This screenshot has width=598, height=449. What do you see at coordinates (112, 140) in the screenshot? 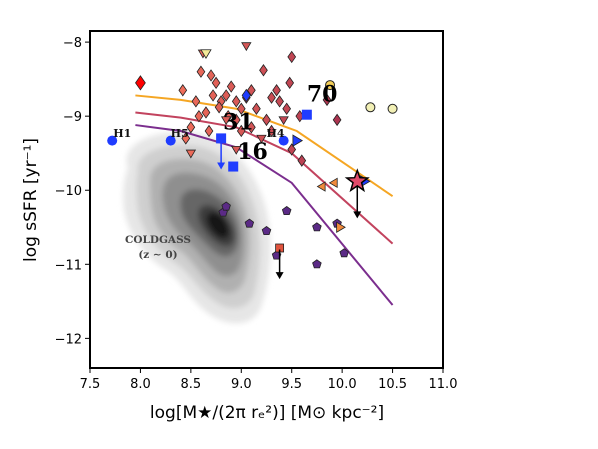
I see `point-h1` at bounding box center [112, 140].